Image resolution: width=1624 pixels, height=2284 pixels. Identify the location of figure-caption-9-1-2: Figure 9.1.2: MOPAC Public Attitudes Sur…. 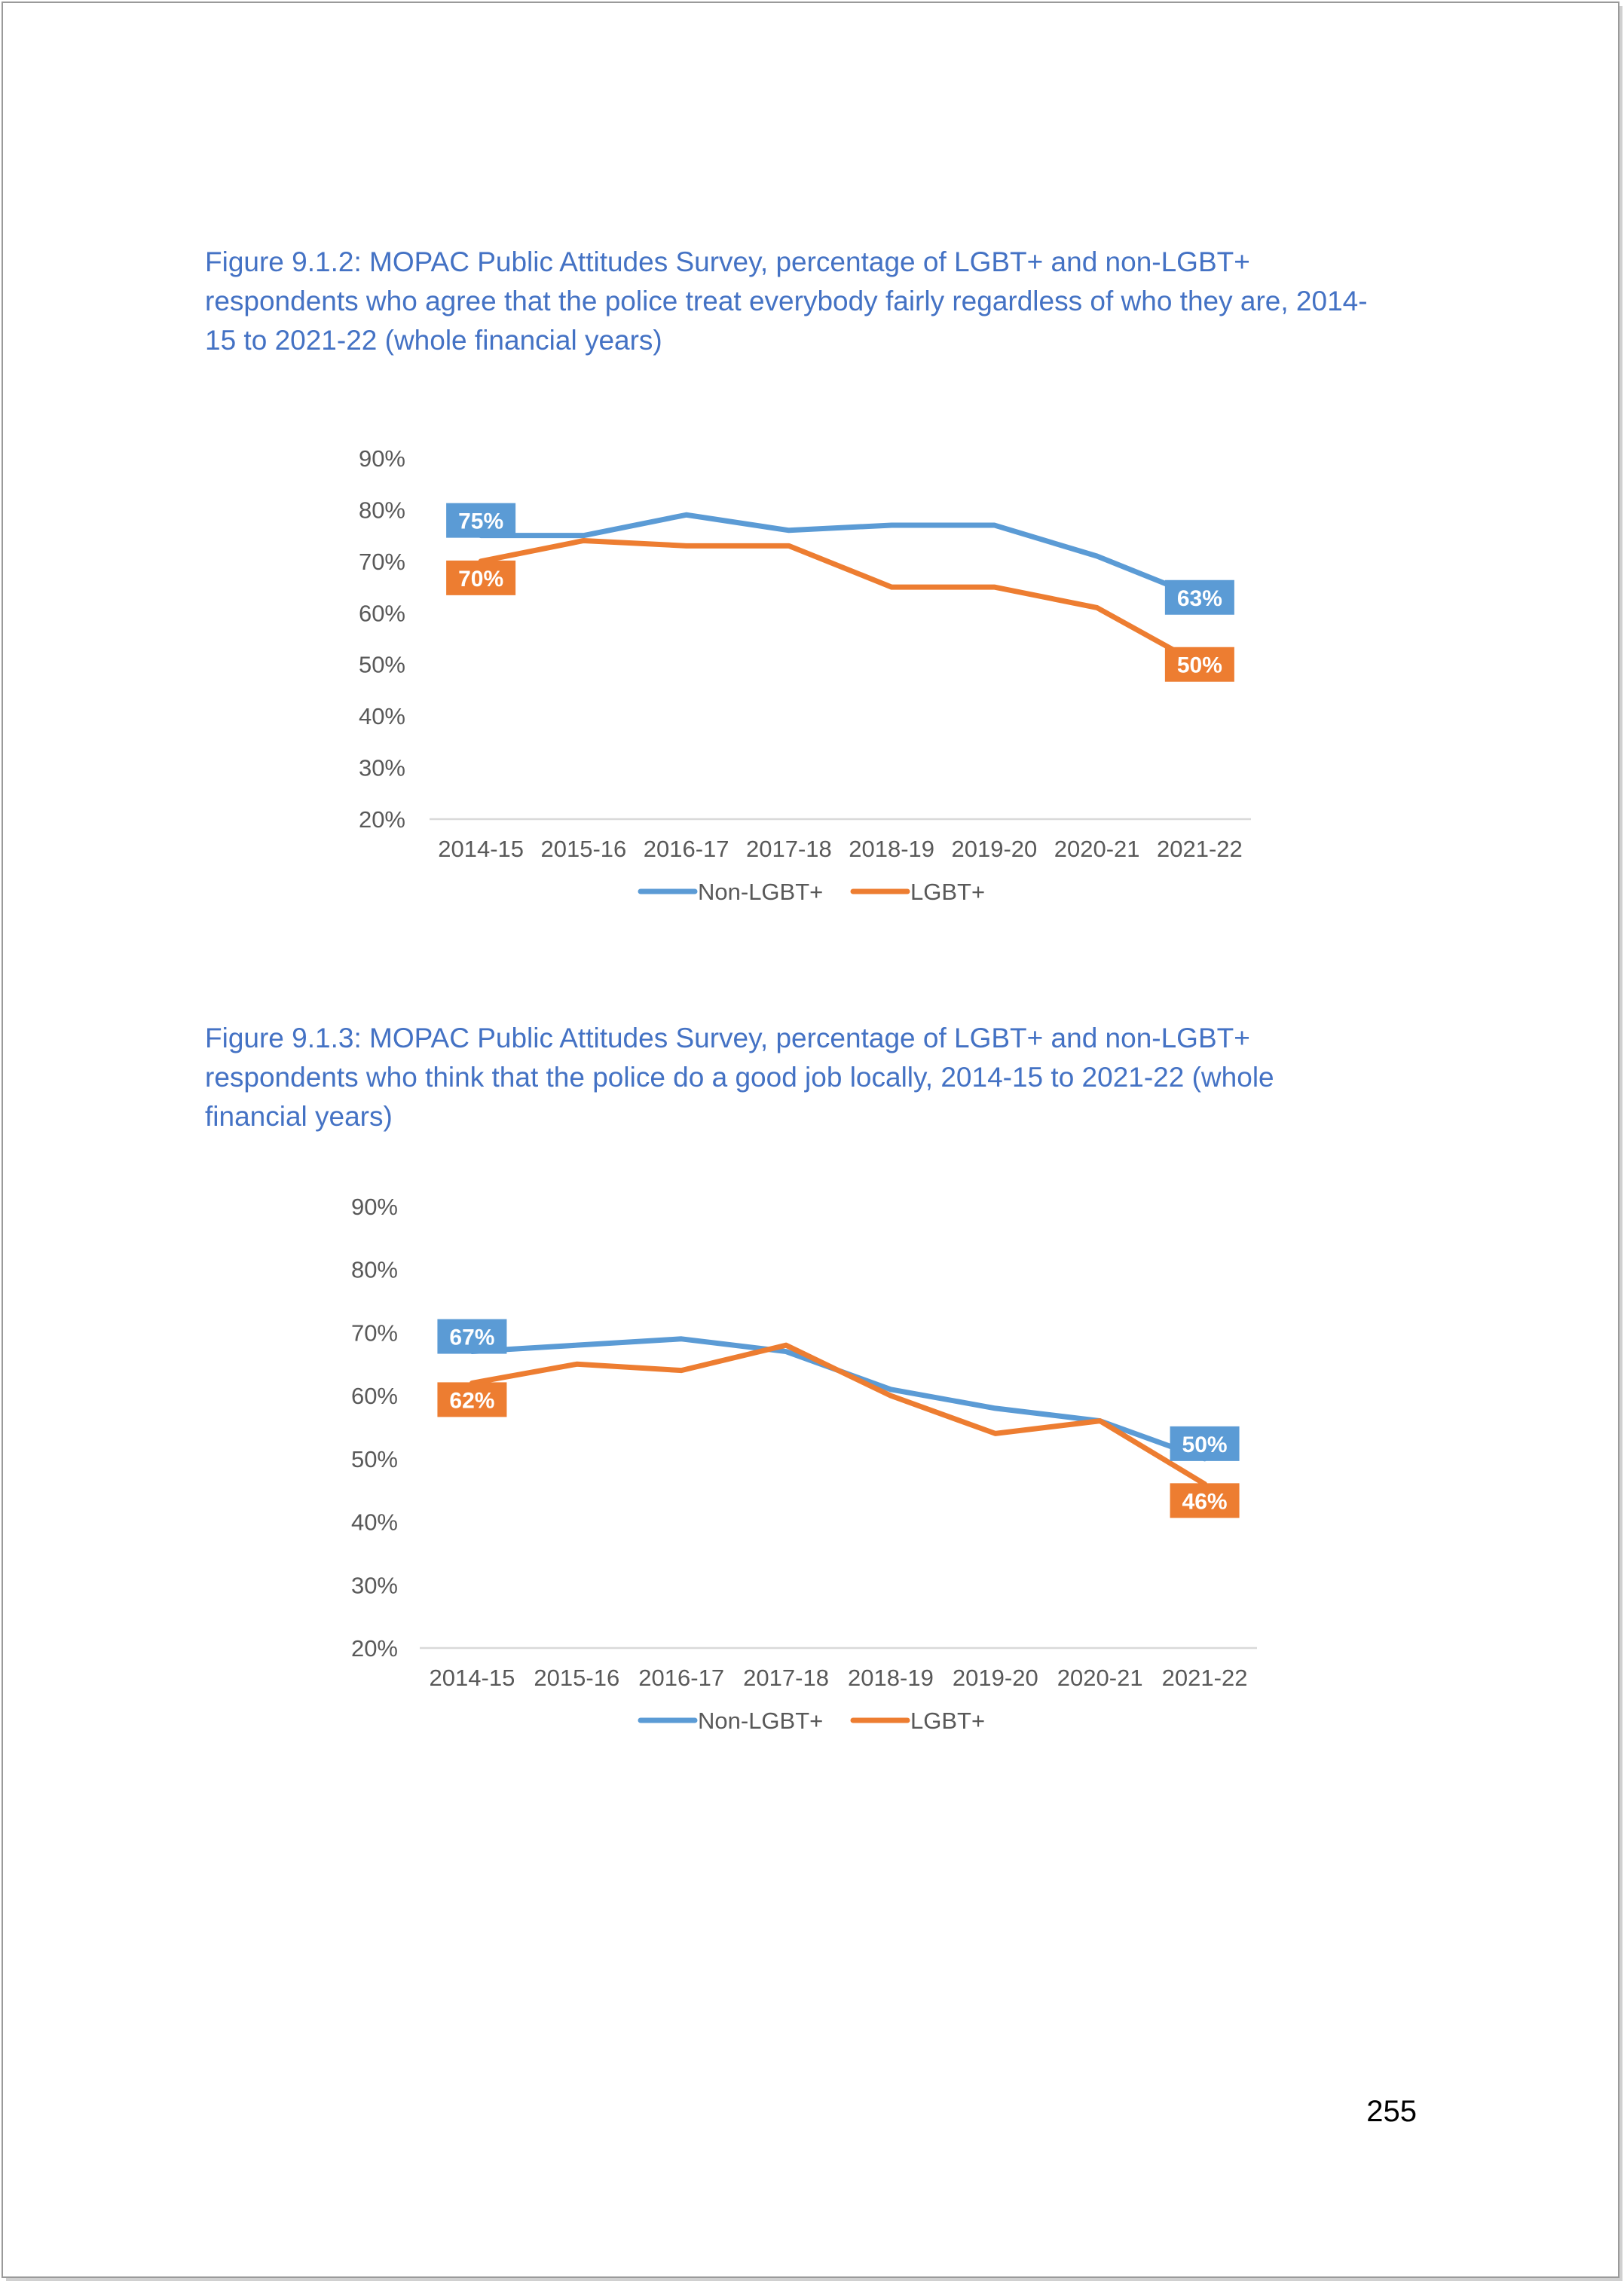
(786, 301).